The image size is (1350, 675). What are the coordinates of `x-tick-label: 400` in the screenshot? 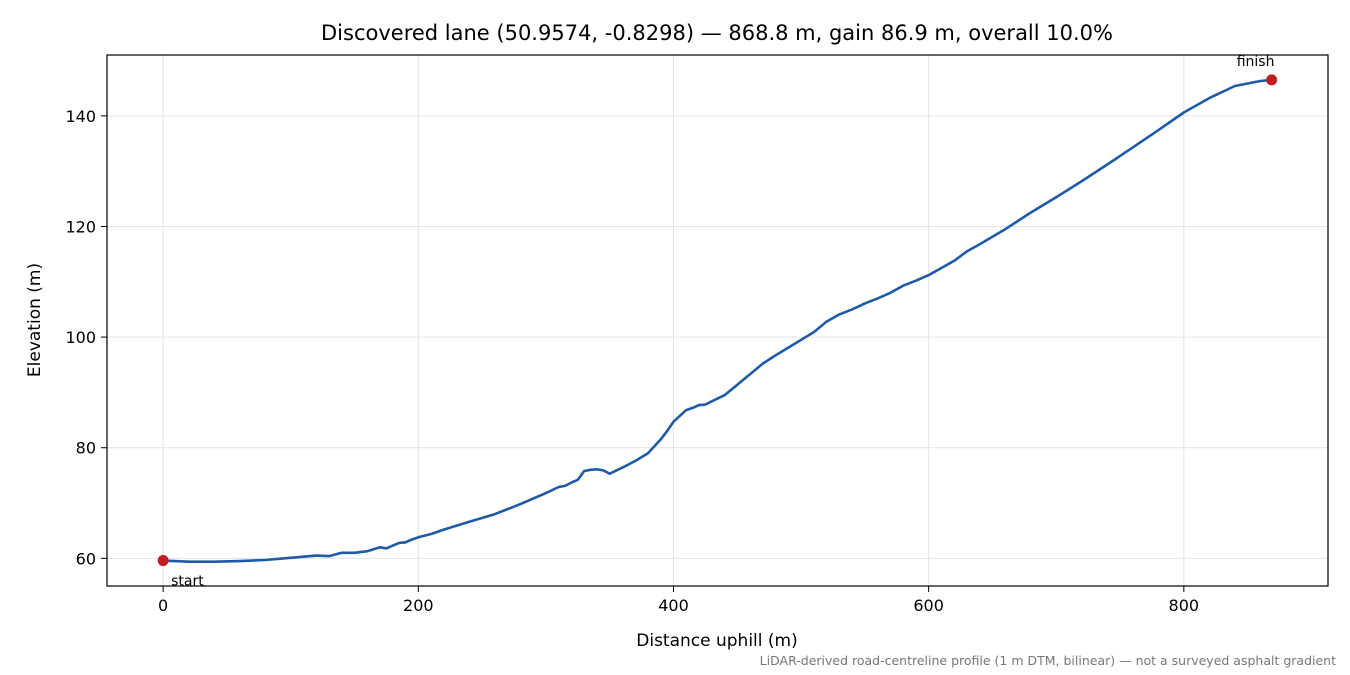 It's located at (673, 605).